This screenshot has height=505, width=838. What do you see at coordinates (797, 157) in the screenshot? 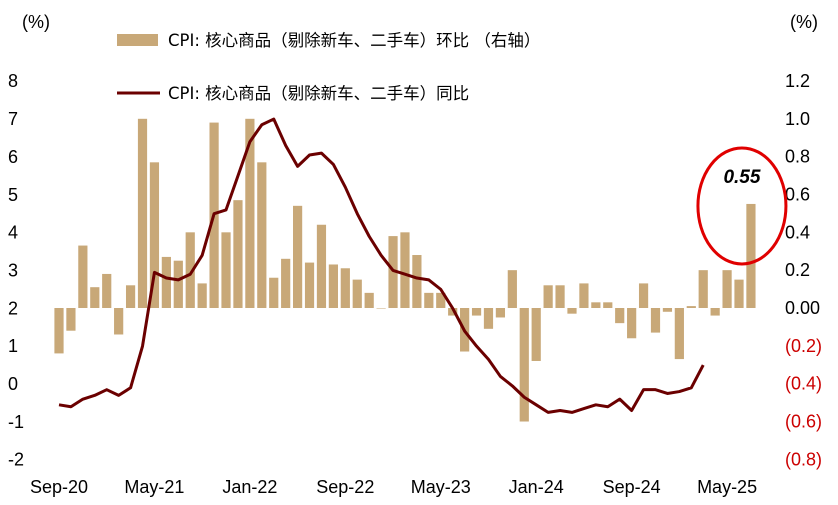
I see `y-right-tick-label: 0.8` at bounding box center [797, 157].